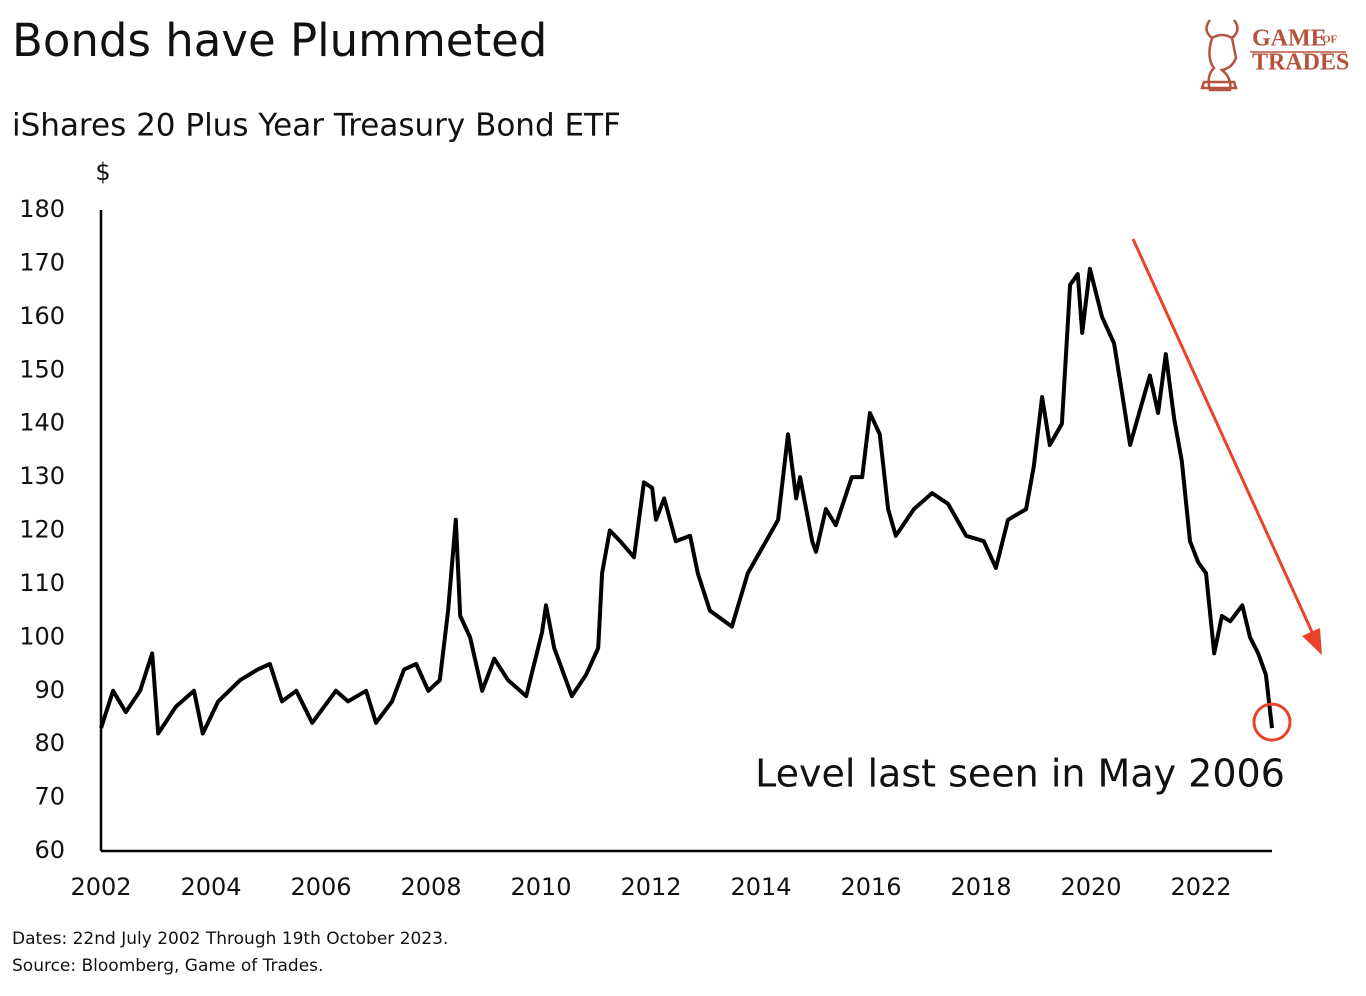 This screenshot has width=1366, height=996. Describe the element at coordinates (430, 887) in the screenshot. I see `x-tick-label: 2008` at that location.